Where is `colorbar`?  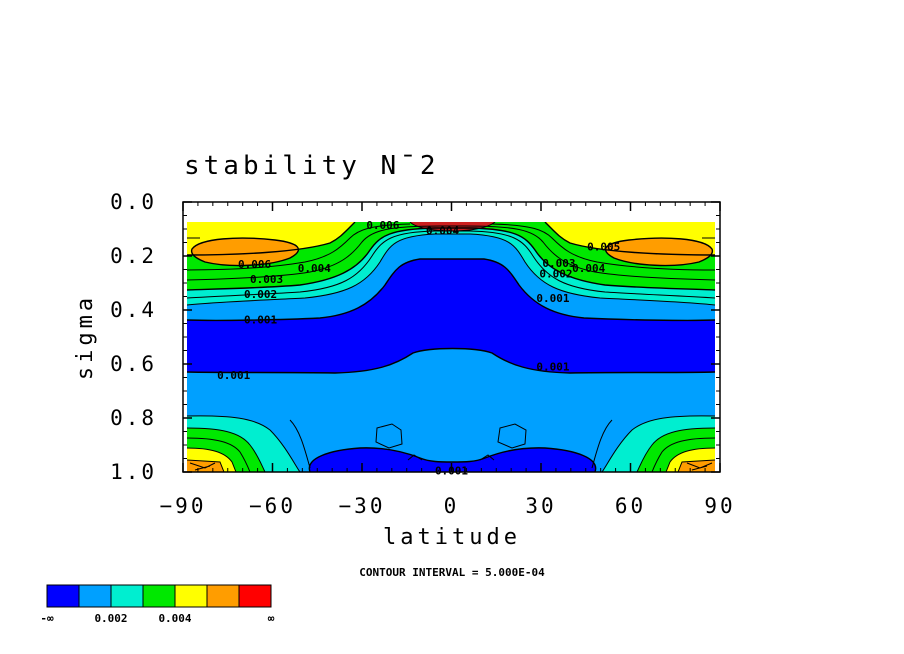 colorbar is located at coordinates (159, 596).